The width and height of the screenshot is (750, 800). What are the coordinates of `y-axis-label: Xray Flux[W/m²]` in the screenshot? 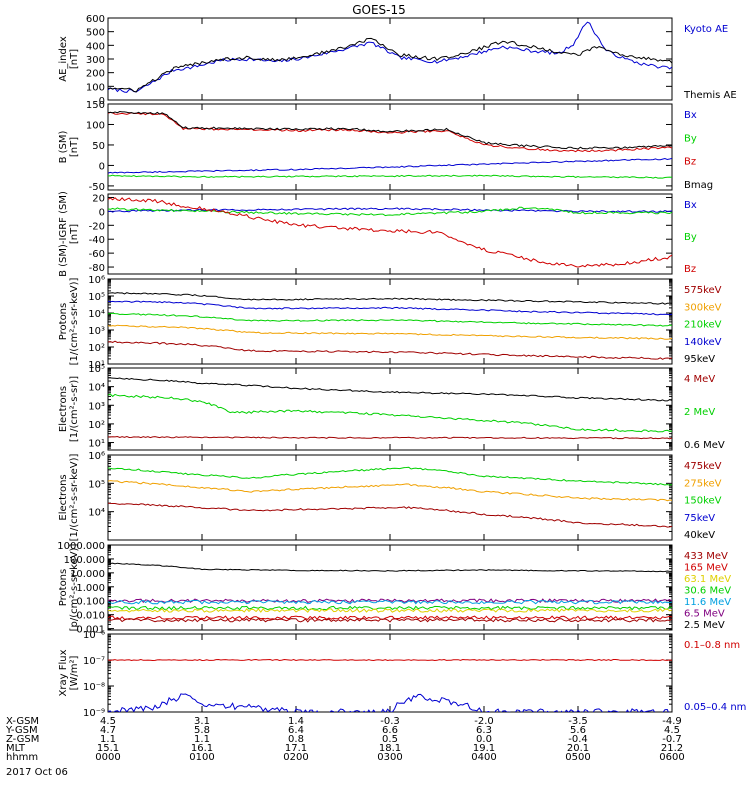 It's located at (69, 672).